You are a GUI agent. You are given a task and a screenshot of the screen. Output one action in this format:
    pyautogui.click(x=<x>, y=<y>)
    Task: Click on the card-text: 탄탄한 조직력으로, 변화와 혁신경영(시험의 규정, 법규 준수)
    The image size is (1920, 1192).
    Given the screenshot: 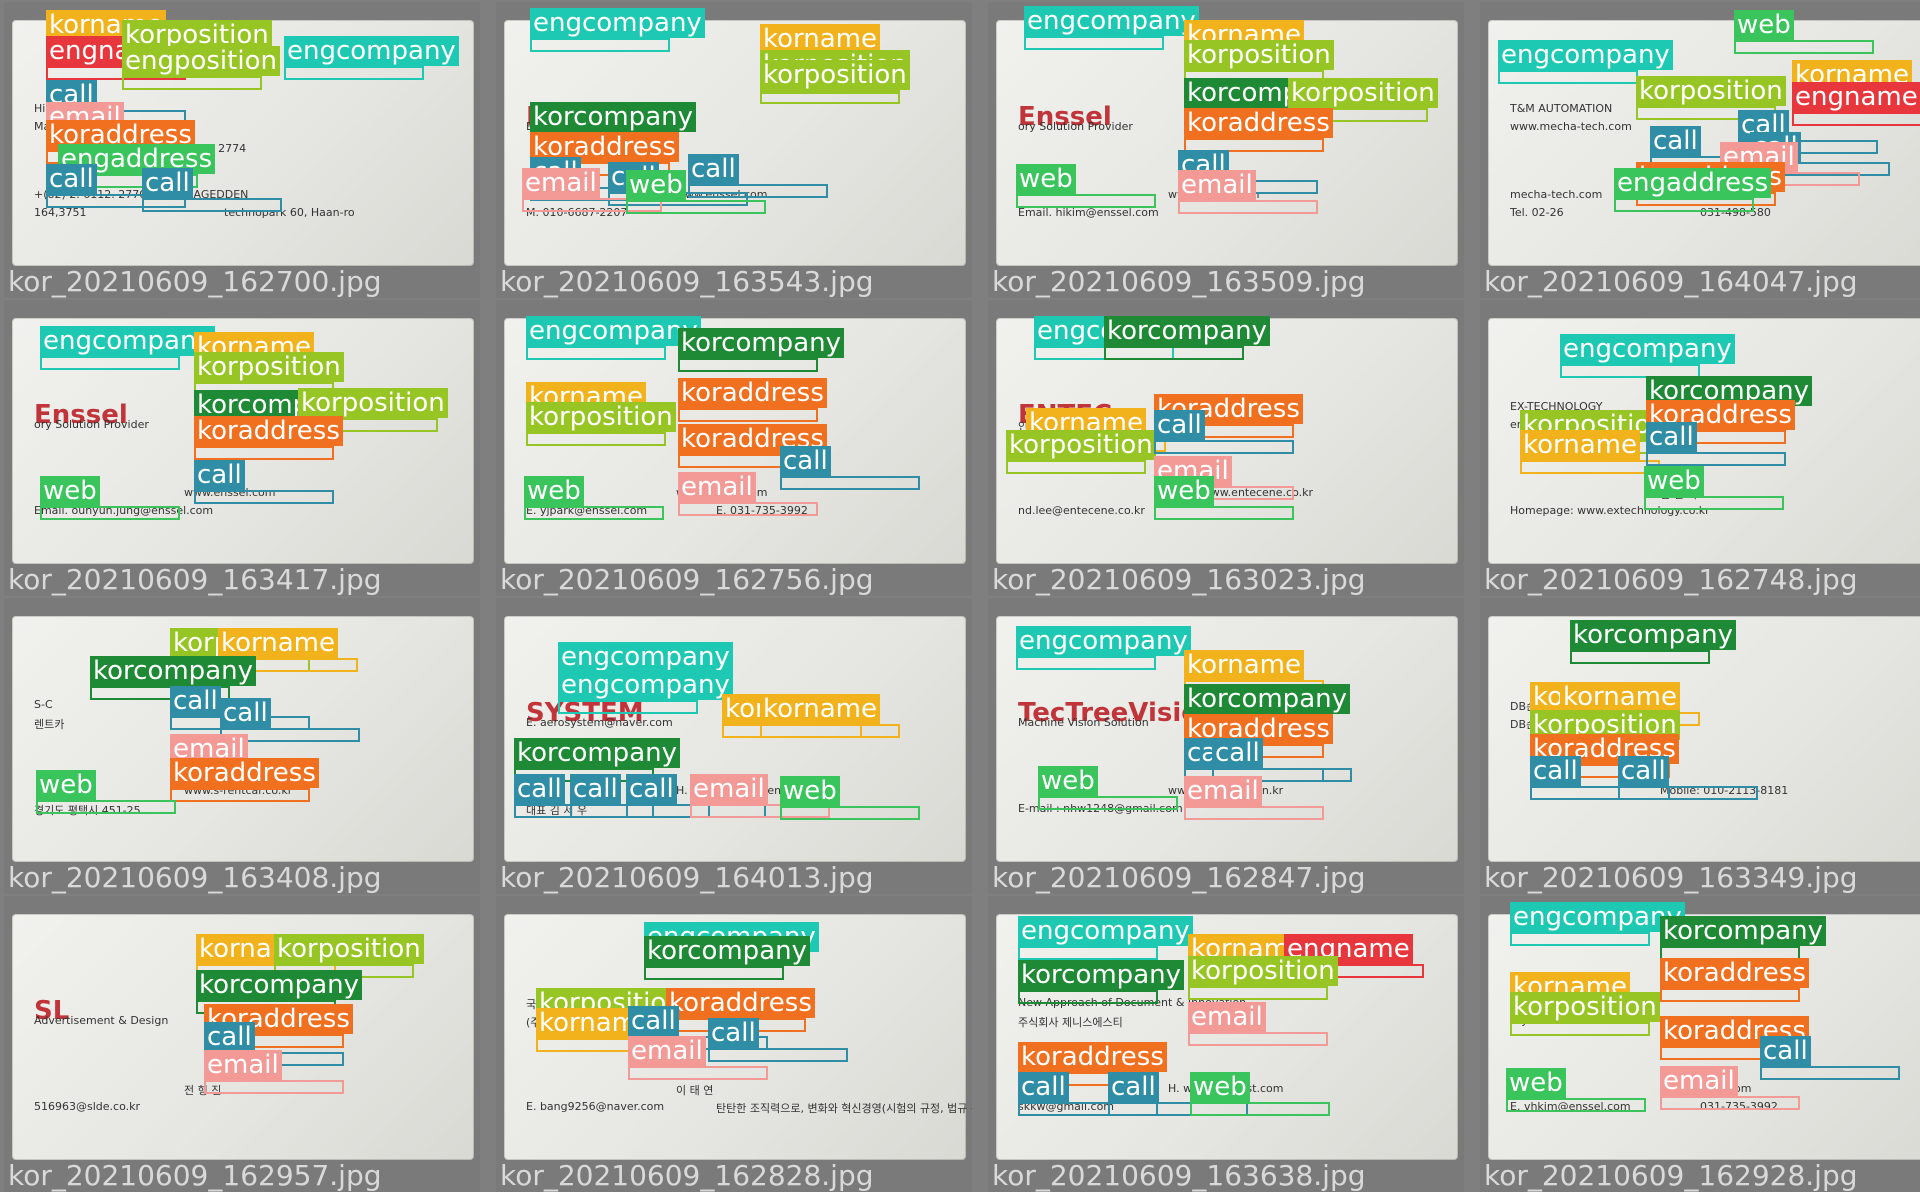 What is the action you would take?
    pyautogui.click(x=844, y=1108)
    